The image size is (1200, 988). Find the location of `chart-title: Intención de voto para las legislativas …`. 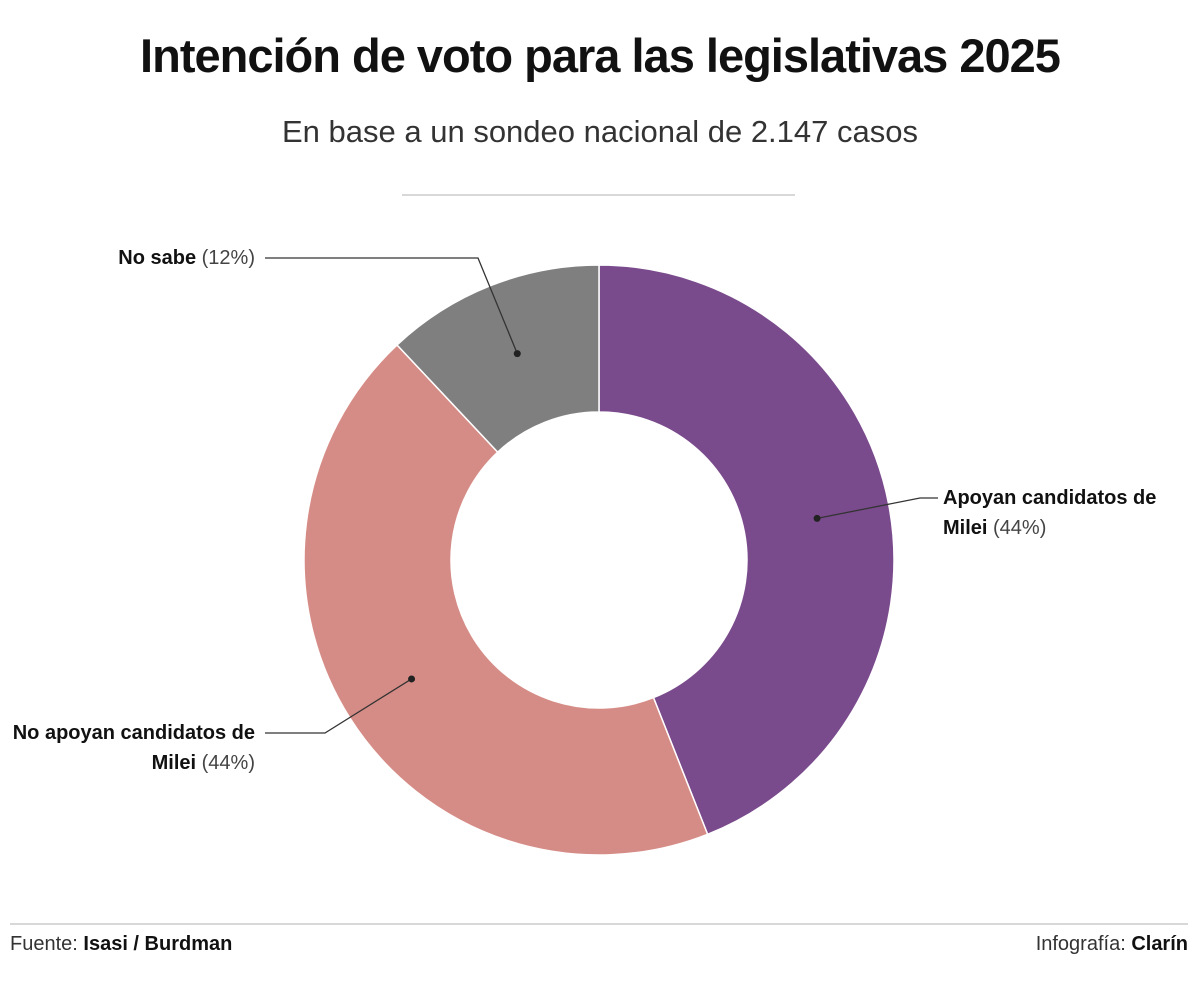

chart-title: Intención de voto para las legislativas … is located at coordinates (600, 55).